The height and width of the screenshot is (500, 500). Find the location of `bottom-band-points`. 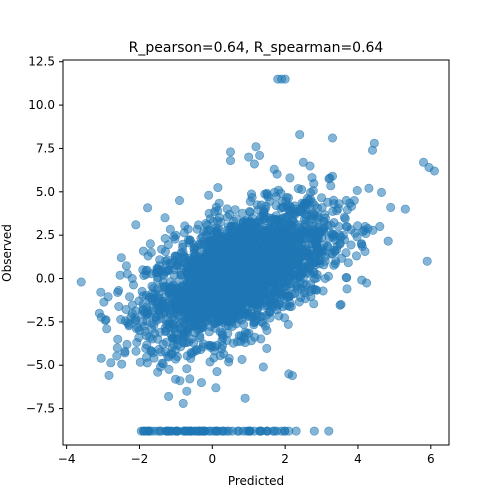

bottom-band-points is located at coordinates (235, 431).